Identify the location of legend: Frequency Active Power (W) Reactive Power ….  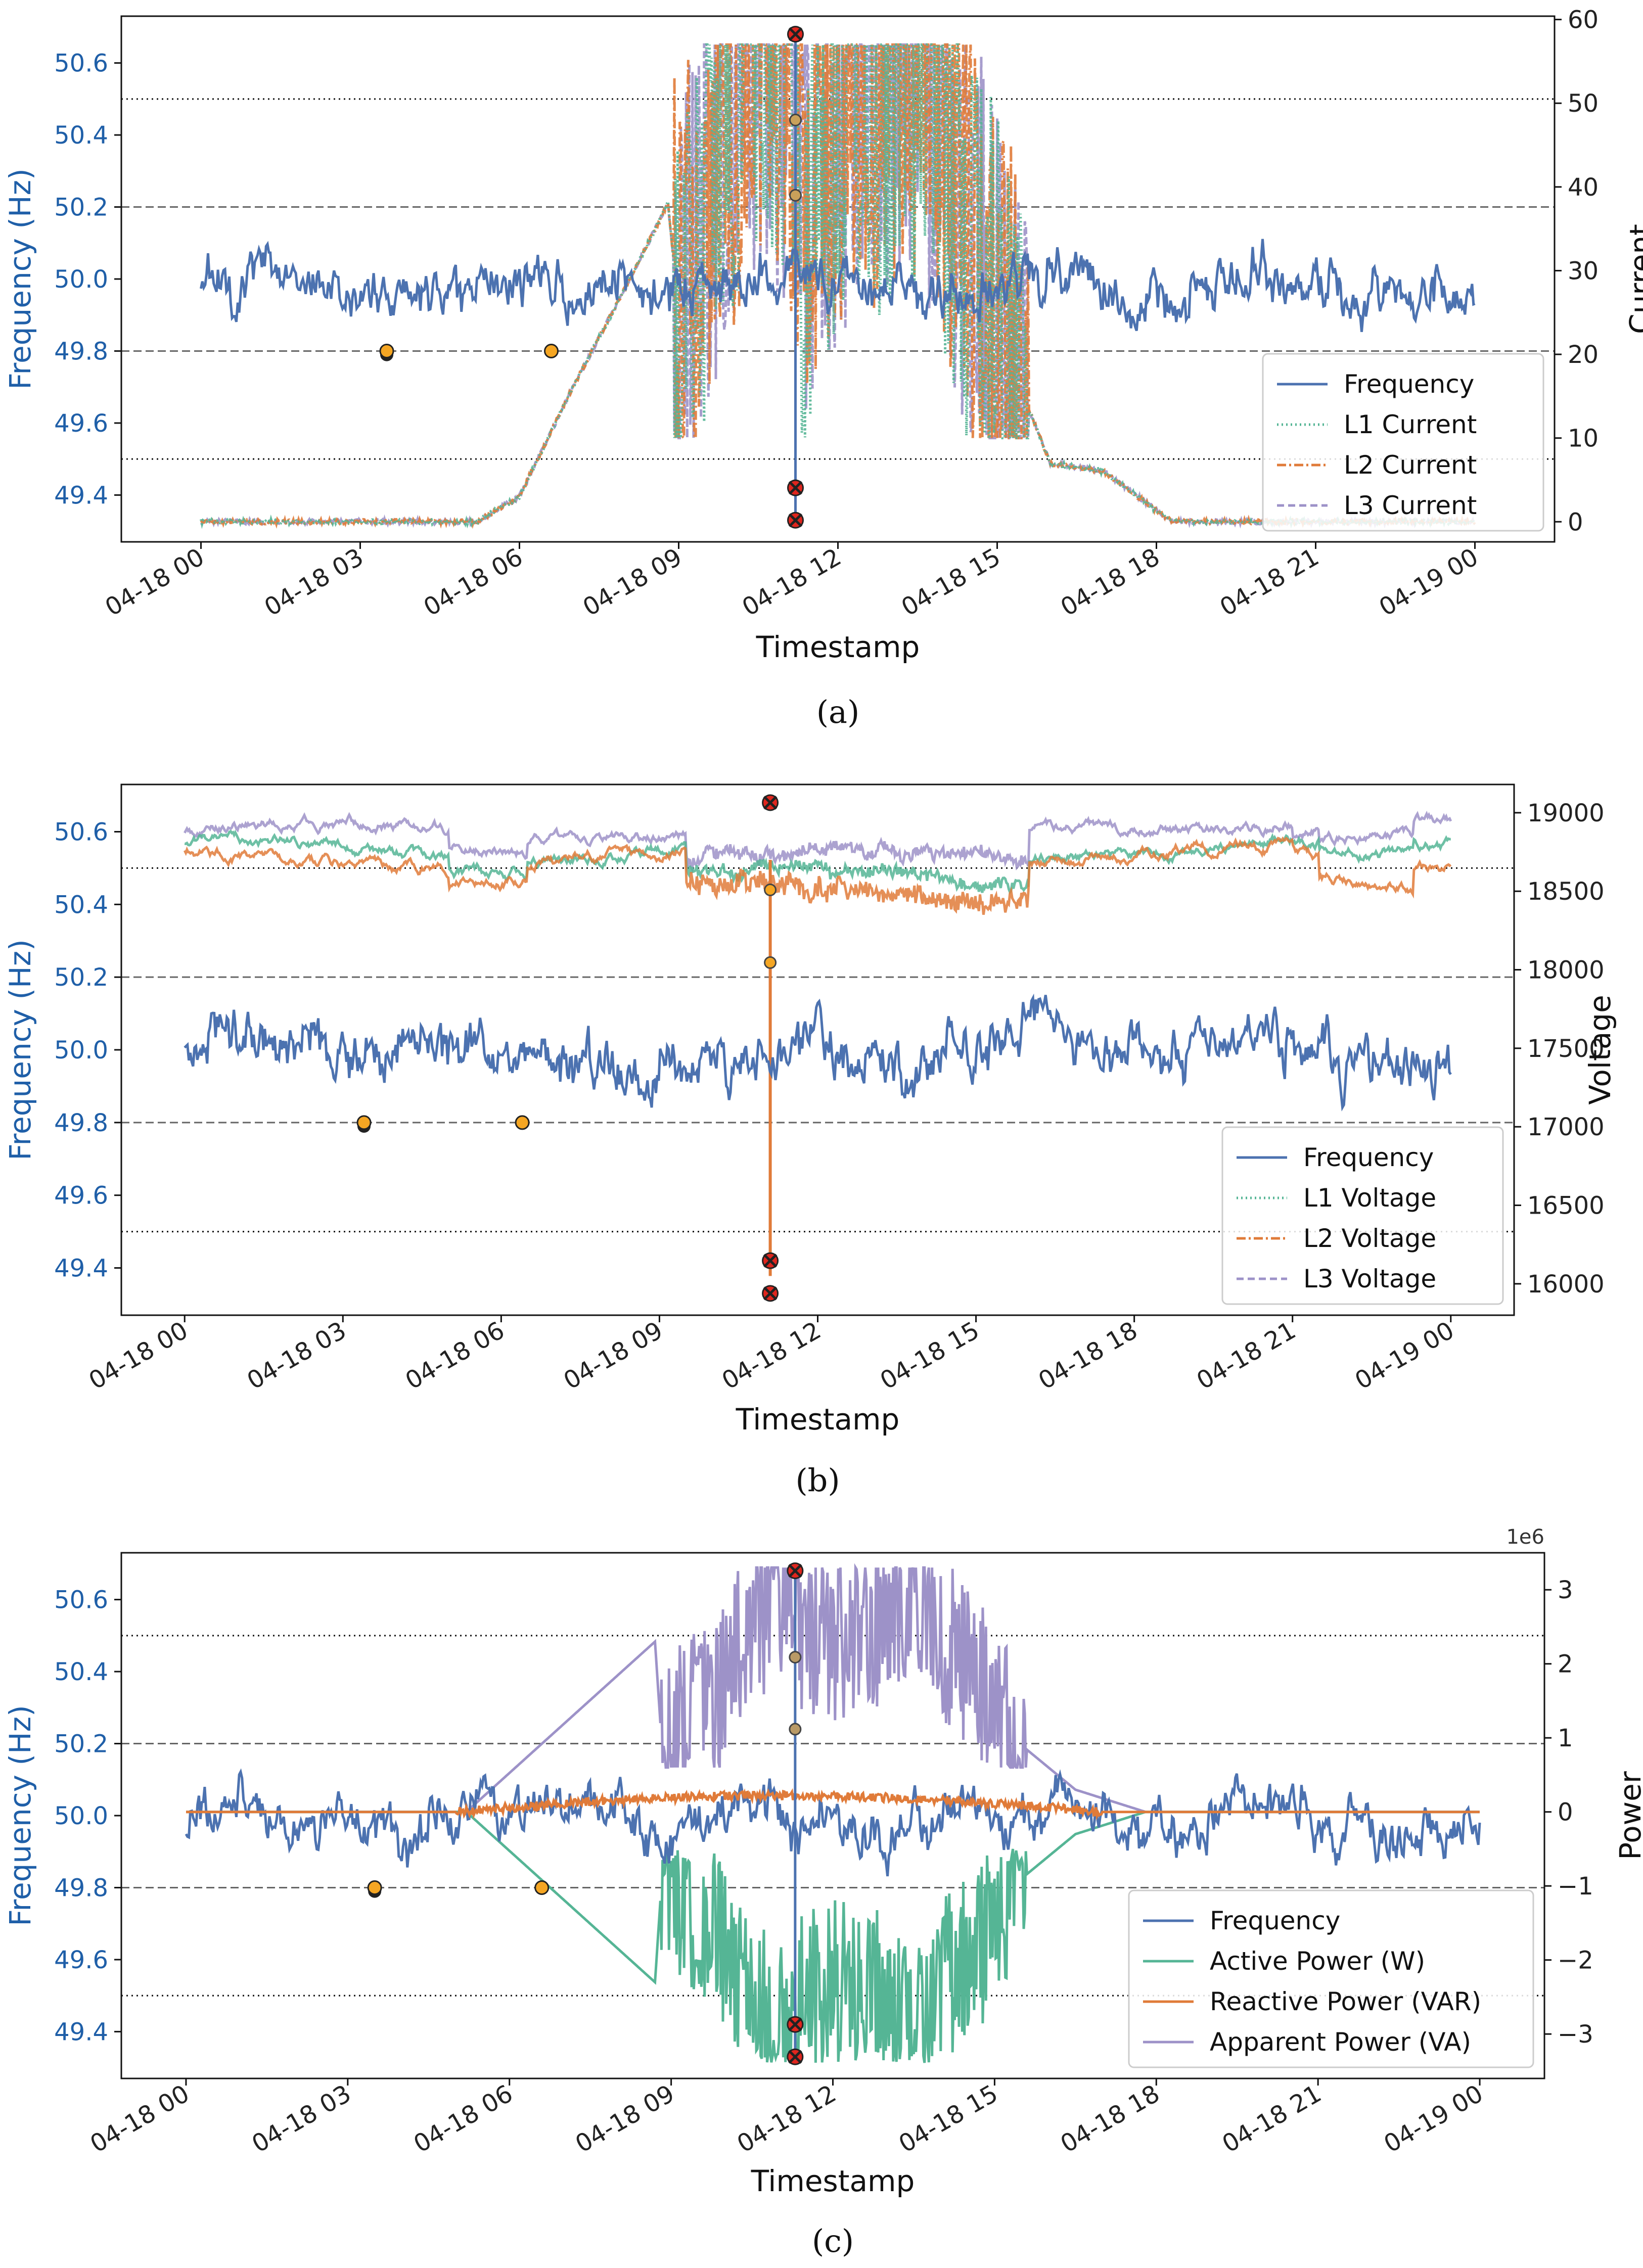
(1331, 1978).